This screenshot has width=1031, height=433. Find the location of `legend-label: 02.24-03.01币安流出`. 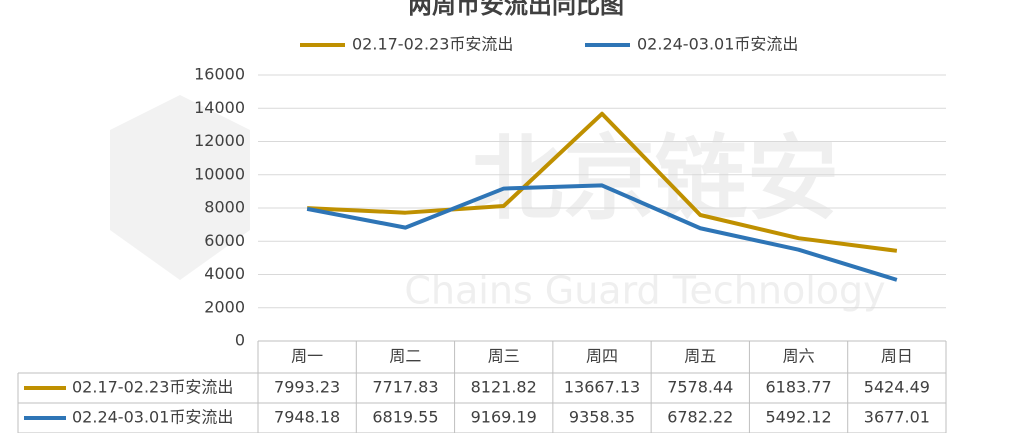

legend-label: 02.24-03.01币安流出 is located at coordinates (717, 44).